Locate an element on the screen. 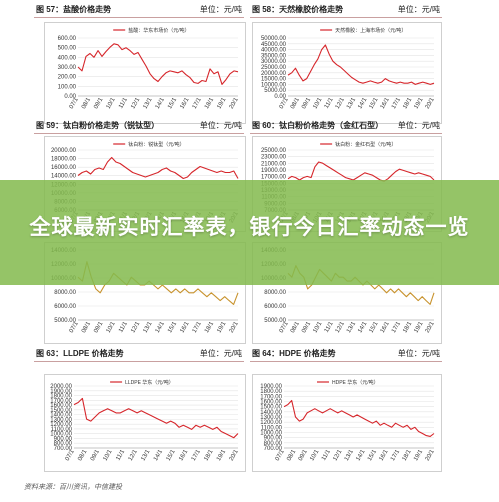 The height and width of the screenshot is (502, 499). chart-title: 图 60：钛白粉价格走势（金红石型） is located at coordinates (318, 125).